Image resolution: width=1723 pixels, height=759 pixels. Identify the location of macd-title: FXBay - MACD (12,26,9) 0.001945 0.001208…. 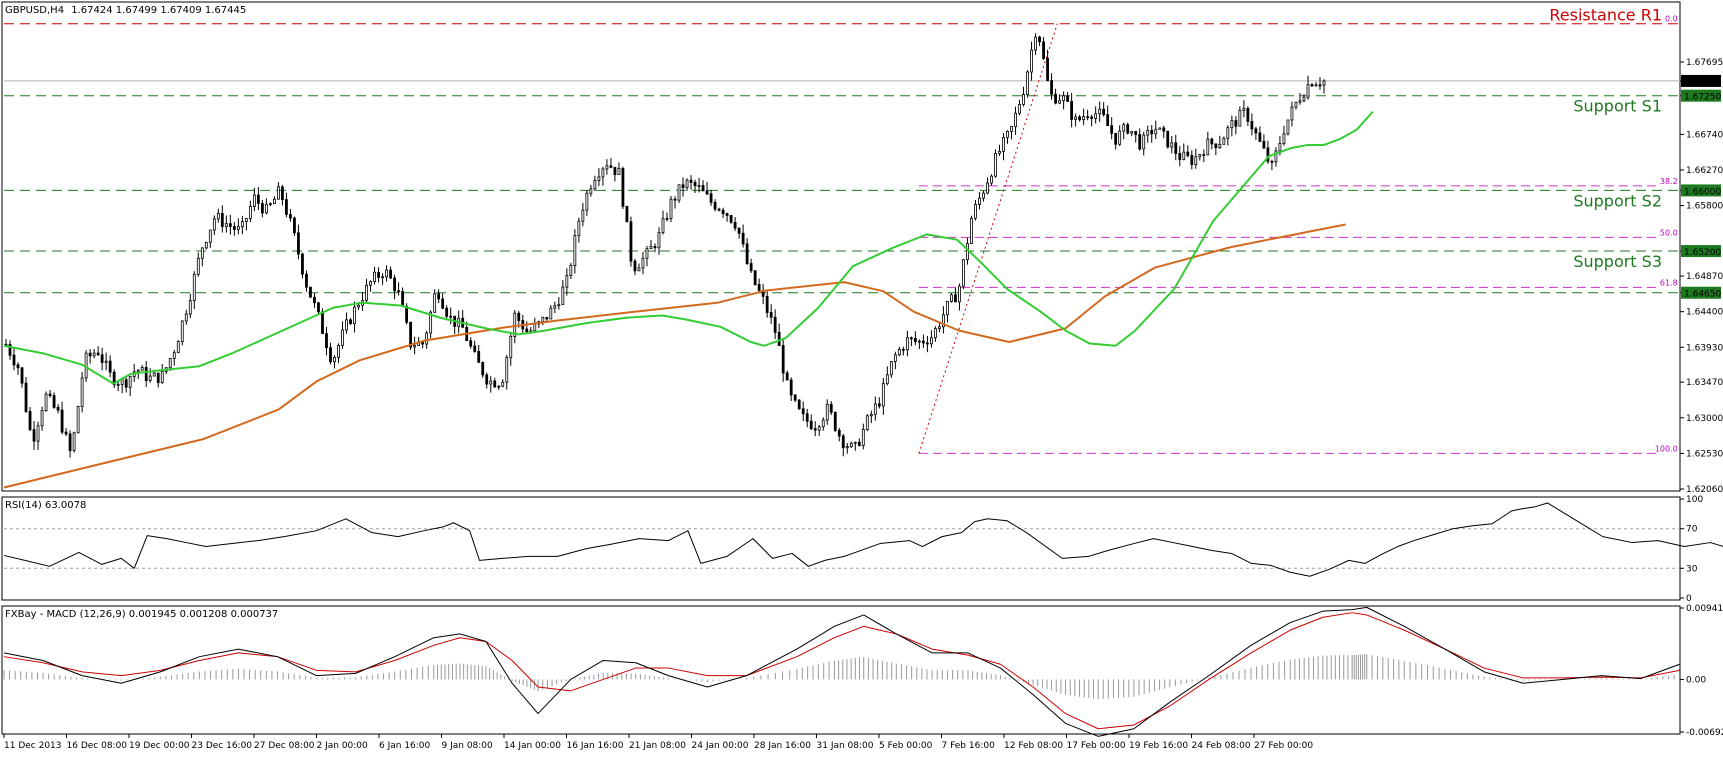
(141, 614).